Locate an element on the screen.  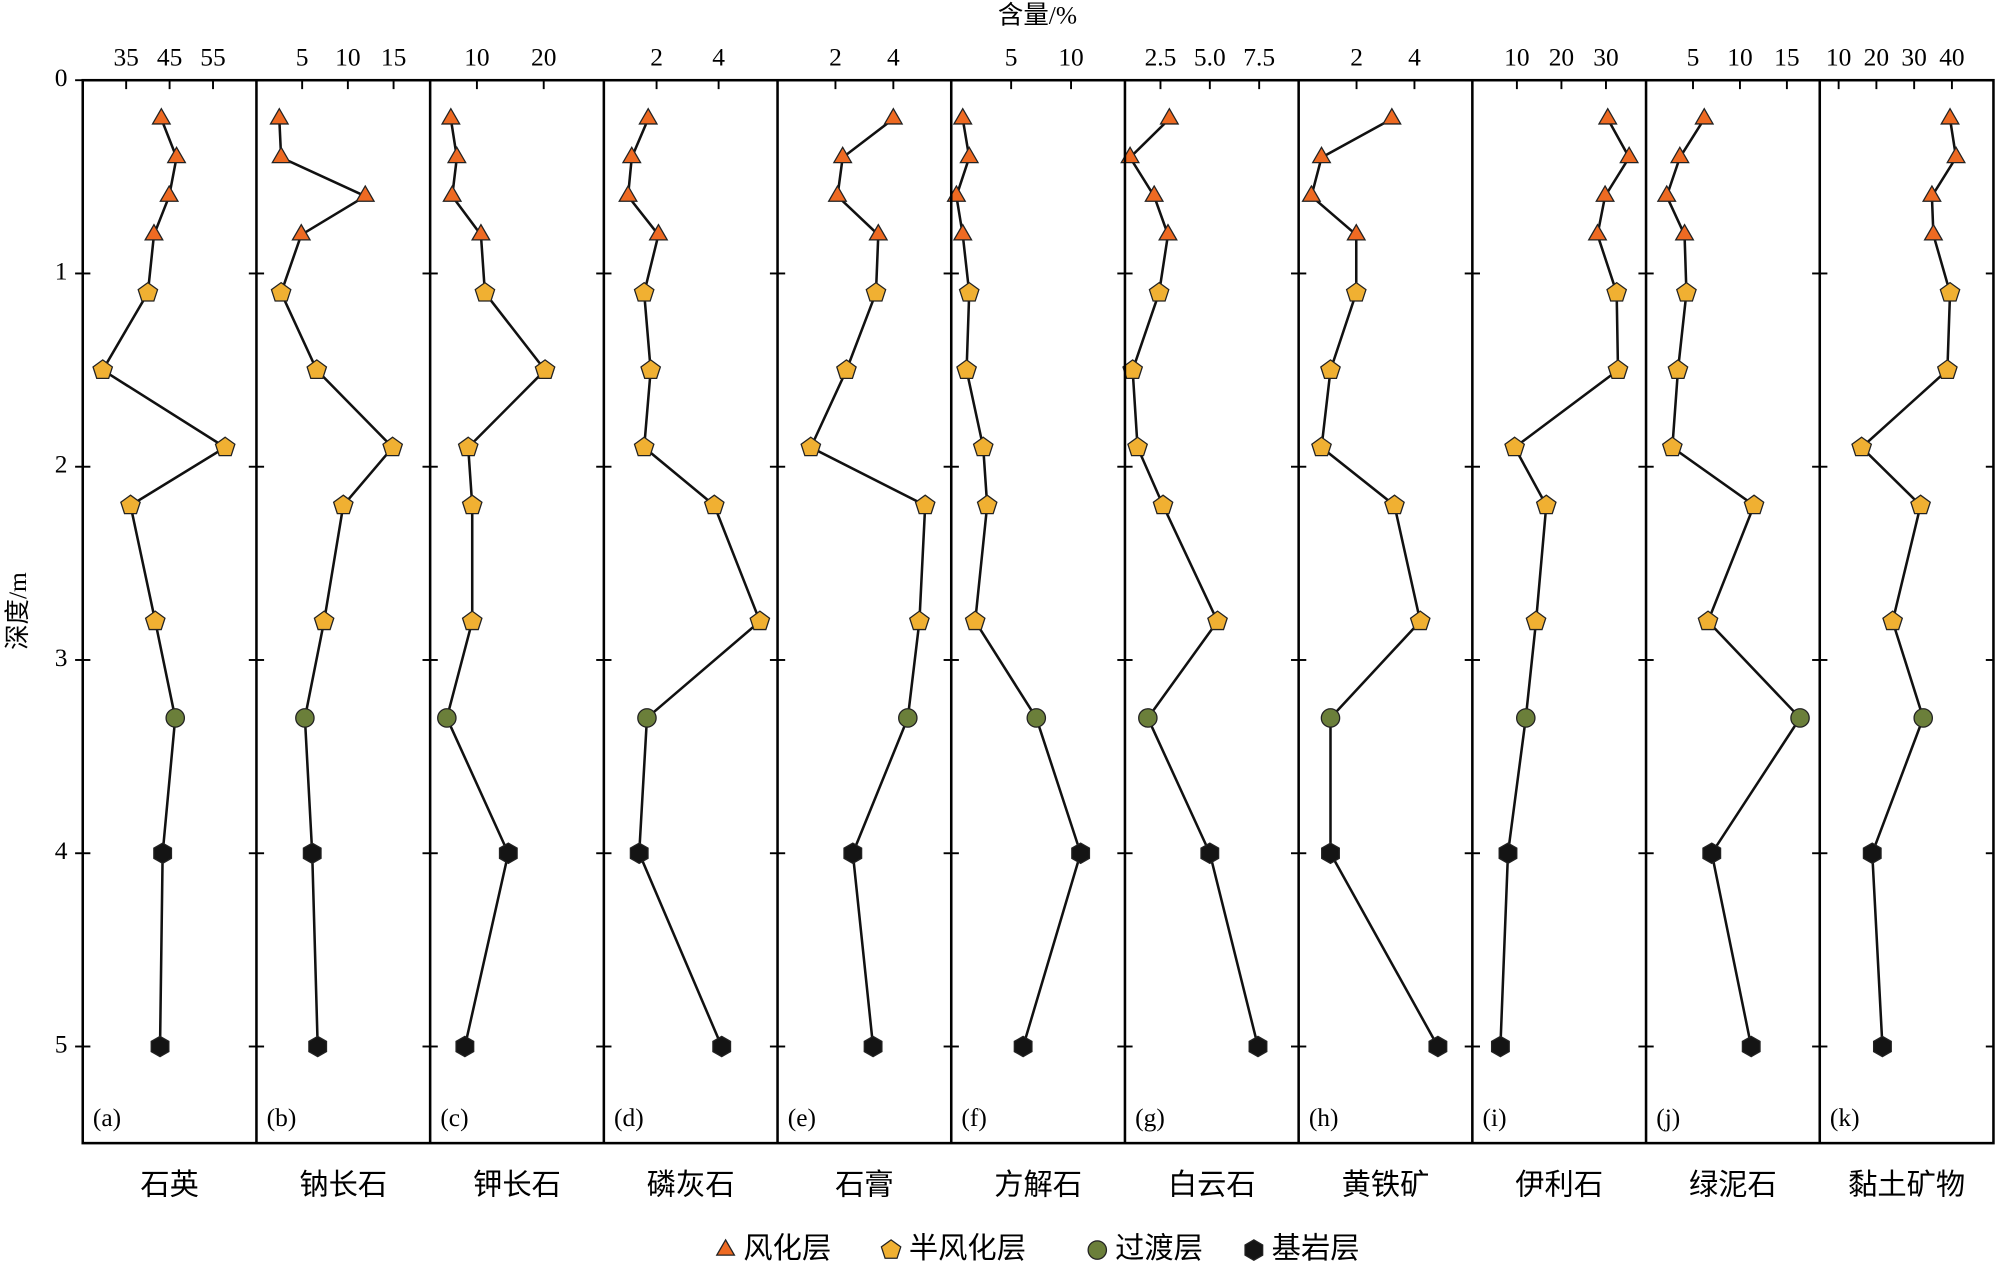
x-tick-label: 35 is located at coordinates (125, 57).